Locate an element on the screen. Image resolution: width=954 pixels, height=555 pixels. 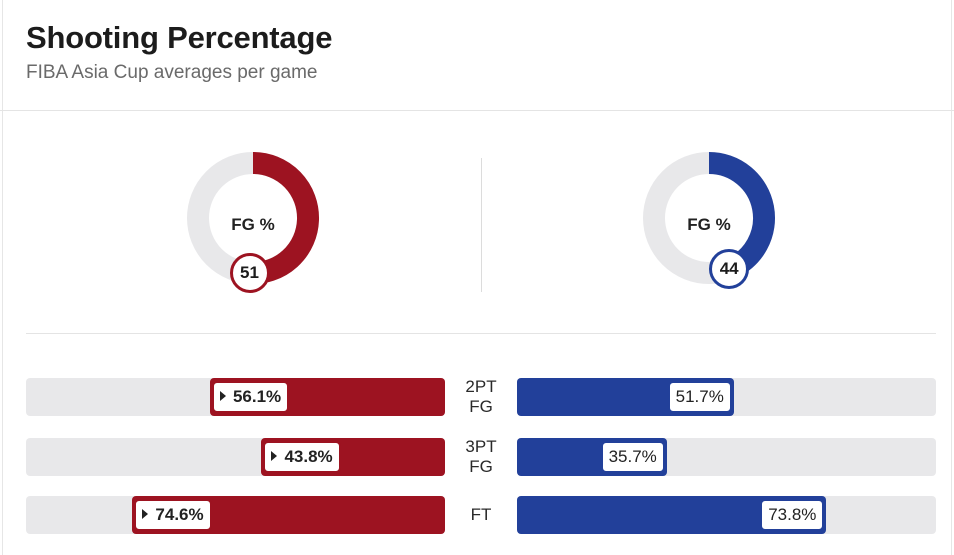
left-fg-donut: FG % 51 is located at coordinates (257, 227).